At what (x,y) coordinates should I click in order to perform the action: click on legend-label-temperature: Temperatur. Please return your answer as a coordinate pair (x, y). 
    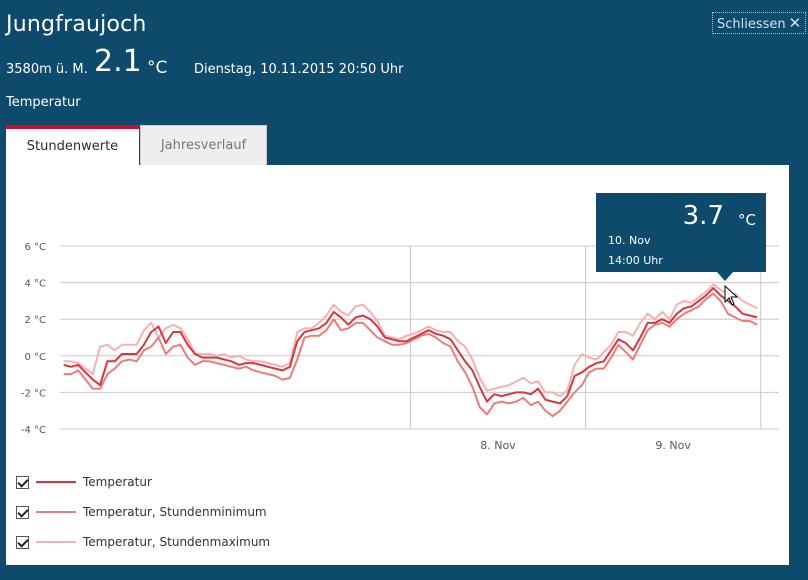
    Looking at the image, I should click on (117, 482).